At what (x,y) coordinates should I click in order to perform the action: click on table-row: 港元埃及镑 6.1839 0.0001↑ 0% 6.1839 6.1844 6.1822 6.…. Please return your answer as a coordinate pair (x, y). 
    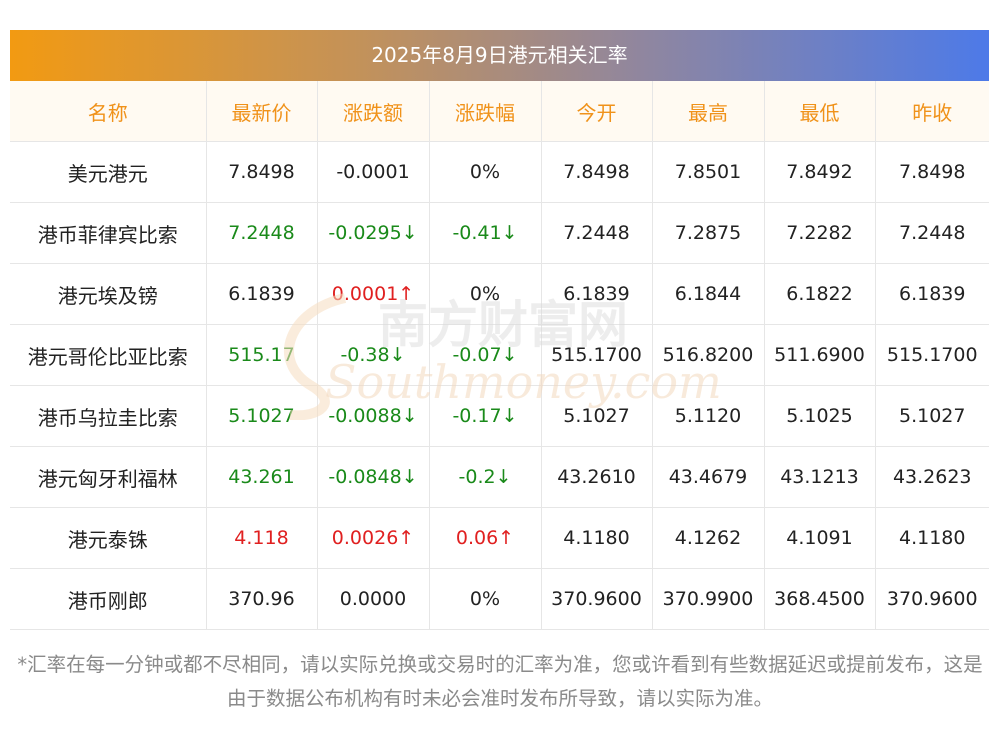
    Looking at the image, I should click on (499, 294).